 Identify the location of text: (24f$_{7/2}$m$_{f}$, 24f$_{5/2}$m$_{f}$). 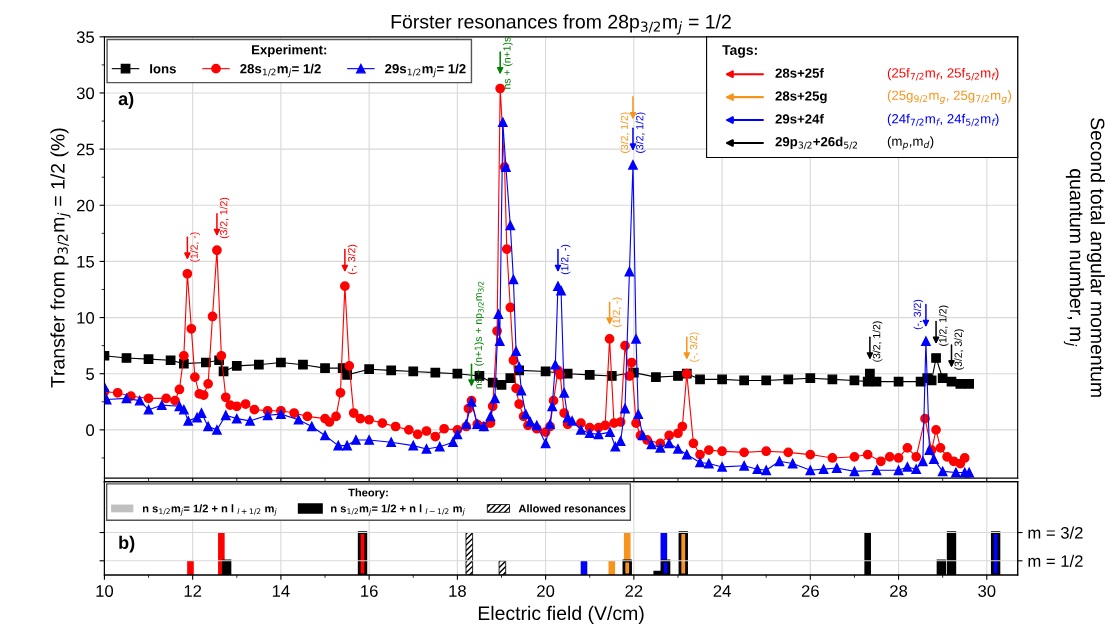
(943, 120).